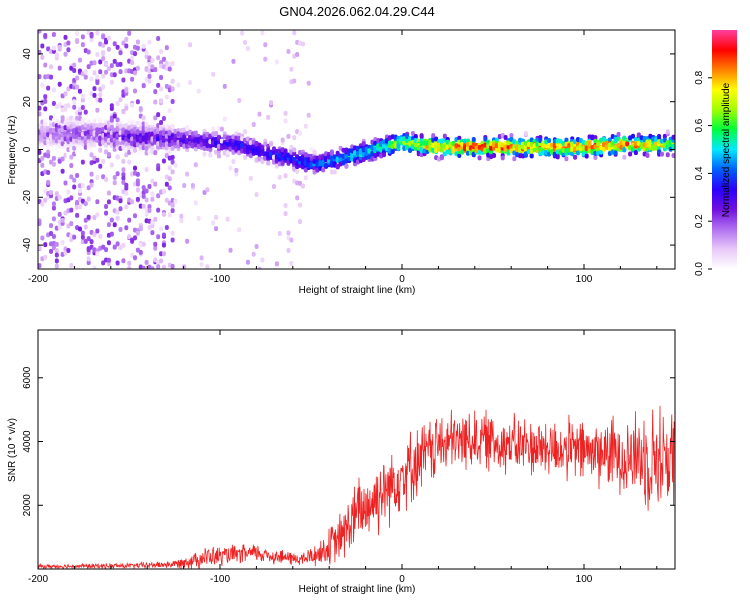 The width and height of the screenshot is (750, 600). What do you see at coordinates (402, 579) in the screenshot?
I see `x-tick-label: 0` at bounding box center [402, 579].